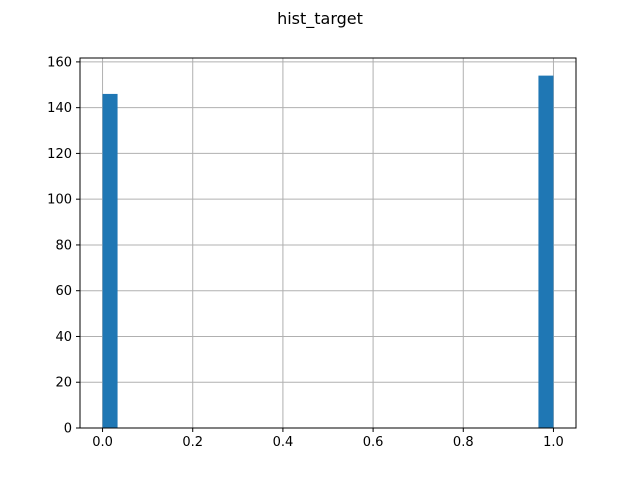 Image resolution: width=640 pixels, height=480 pixels. Describe the element at coordinates (192, 442) in the screenshot. I see `x-tick-label: 0.2` at that location.